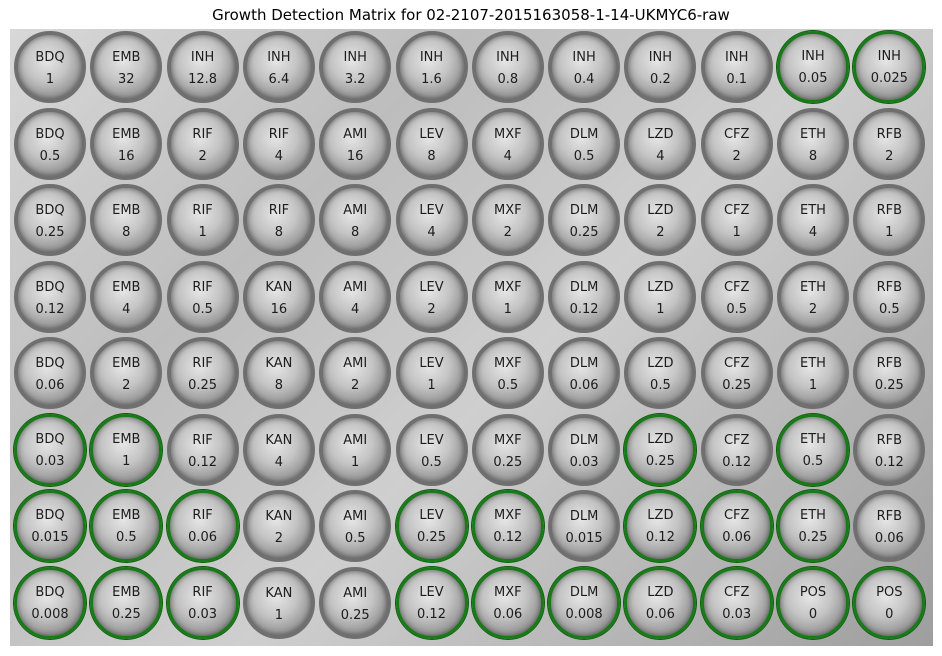 The image size is (942, 656). Describe the element at coordinates (889, 78) in the screenshot. I see `well-concentration-label: 0.025` at that location.